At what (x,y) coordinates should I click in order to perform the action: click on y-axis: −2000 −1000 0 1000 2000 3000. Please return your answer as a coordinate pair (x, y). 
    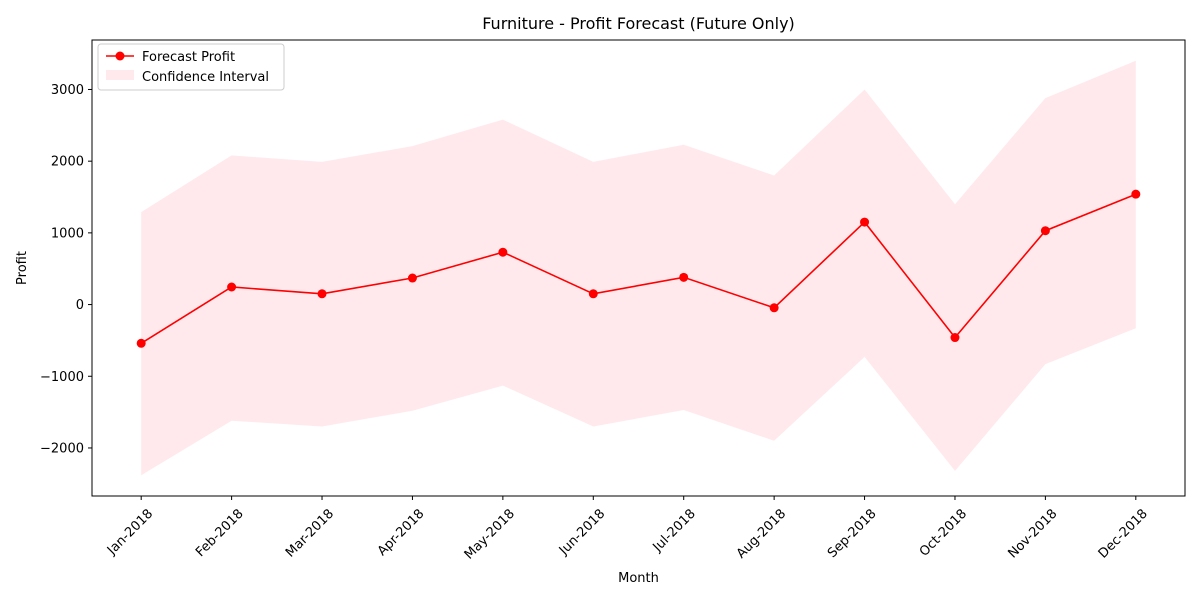
    Looking at the image, I should click on (66, 269).